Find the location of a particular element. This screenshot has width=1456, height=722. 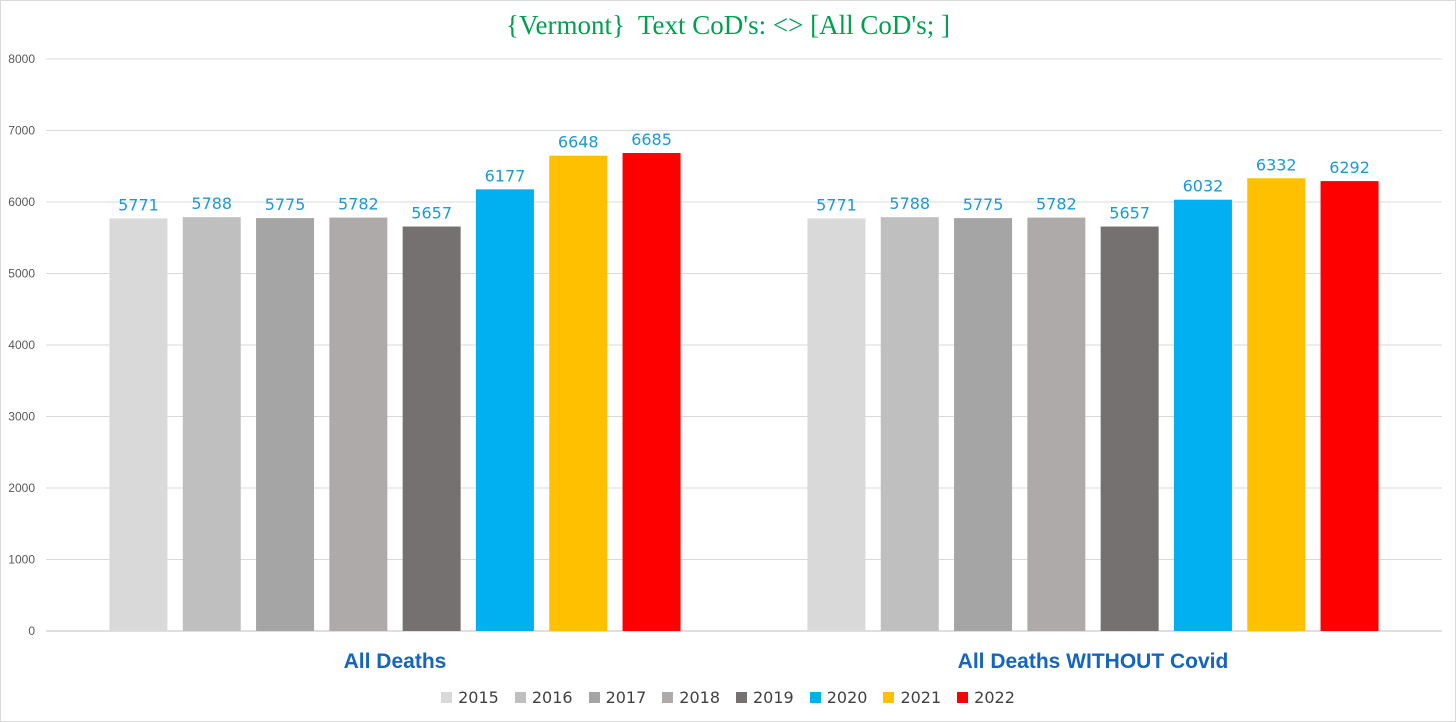

chart-title: {Vermont} Text CoD's: <> [All CoD's; ] is located at coordinates (728, 25).